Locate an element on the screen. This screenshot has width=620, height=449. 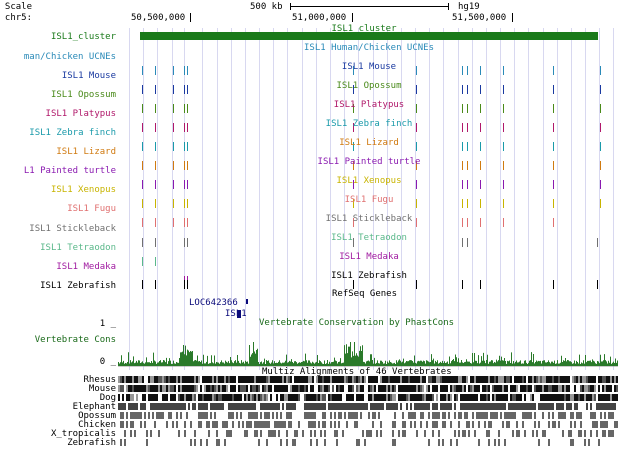
multiz-species-6: X_tropicalis is located at coordinates (83, 434).